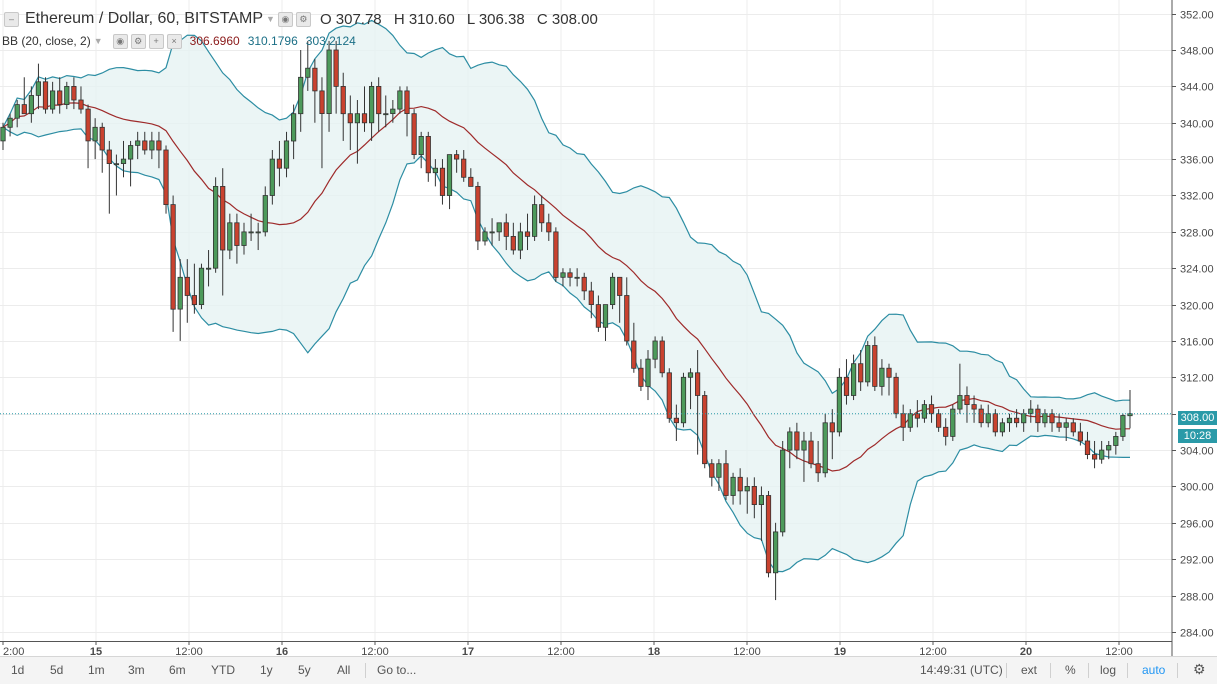 Image resolution: width=1217 pixels, height=684 pixels. What do you see at coordinates (1197, 436) in the screenshot?
I see `countdown-tag: 10:28` at bounding box center [1197, 436].